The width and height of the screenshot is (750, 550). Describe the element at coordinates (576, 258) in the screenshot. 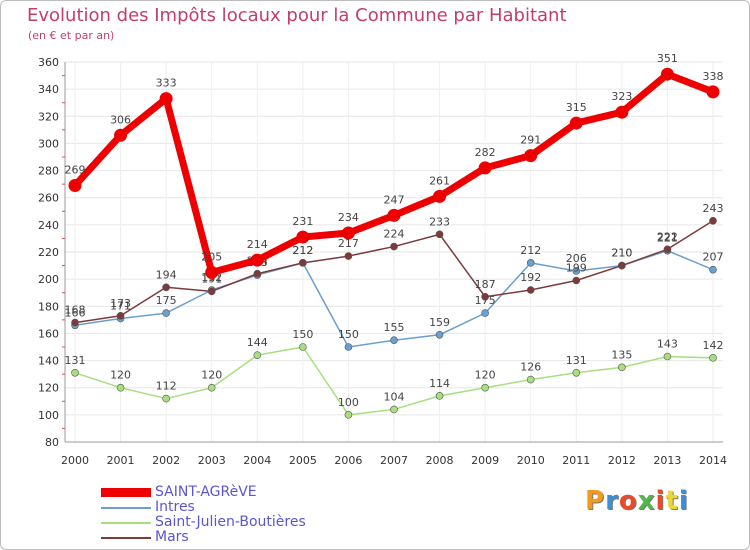

I see `data-label-intres: 206` at that location.